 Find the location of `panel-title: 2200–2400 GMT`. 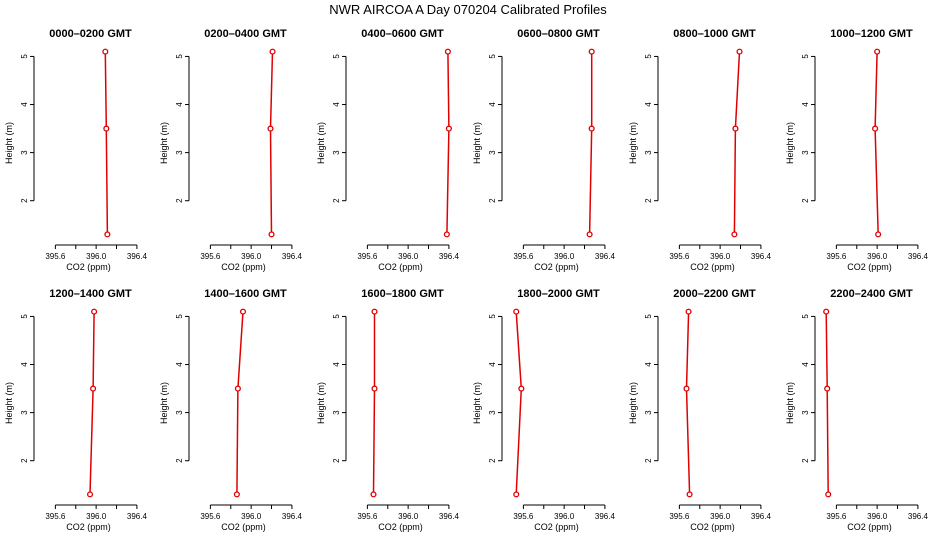

panel-title: 2200–2400 GMT is located at coordinates (871, 294).